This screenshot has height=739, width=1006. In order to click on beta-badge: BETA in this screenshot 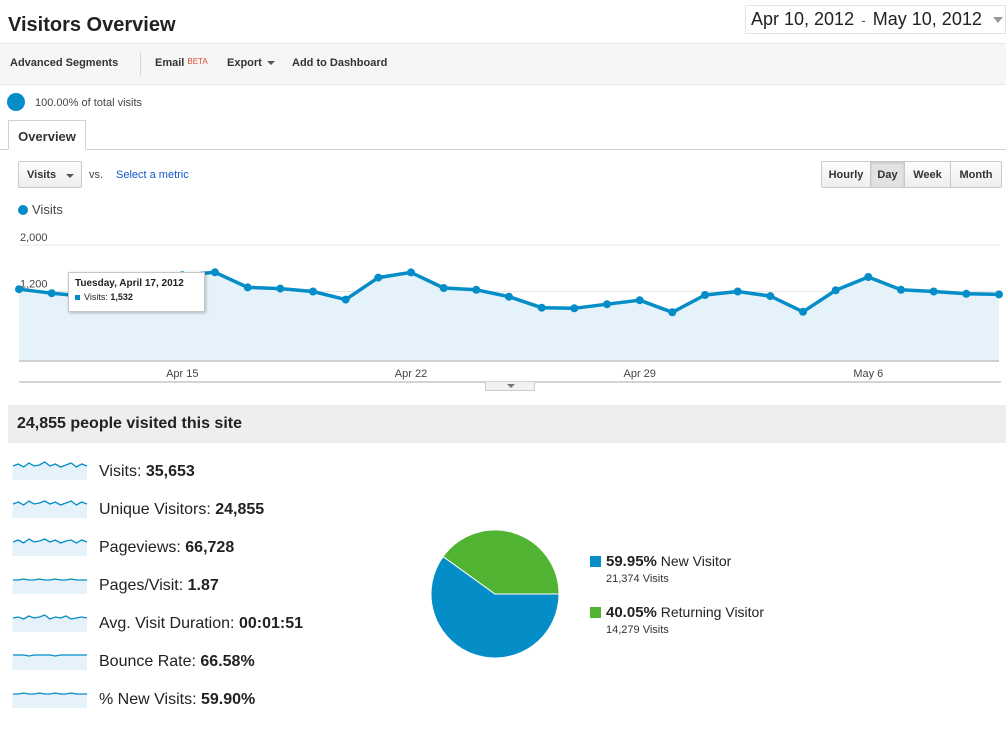, I will do `click(197, 61)`.